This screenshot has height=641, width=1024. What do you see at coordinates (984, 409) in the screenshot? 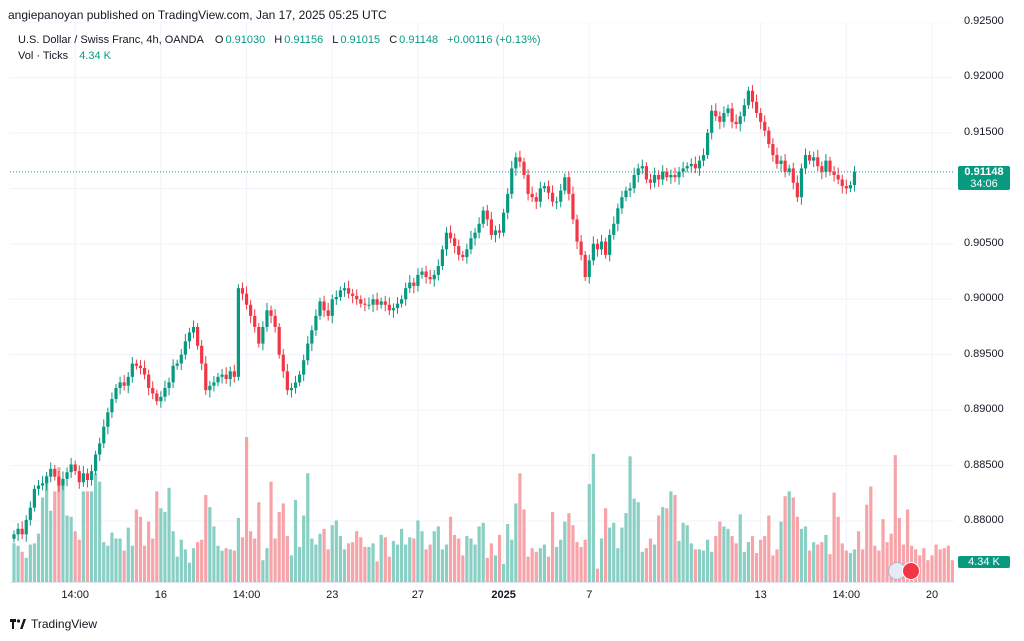
I see `price-tick-label: 0.89000` at bounding box center [984, 409].